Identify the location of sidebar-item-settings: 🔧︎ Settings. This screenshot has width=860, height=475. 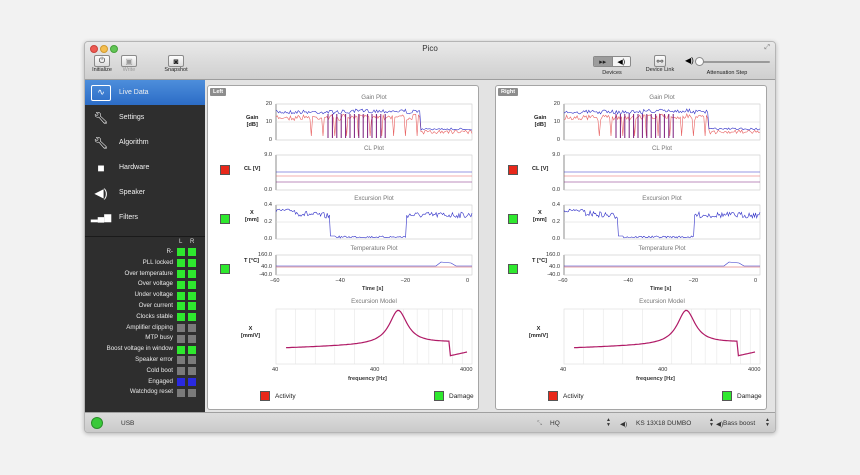
(145, 117).